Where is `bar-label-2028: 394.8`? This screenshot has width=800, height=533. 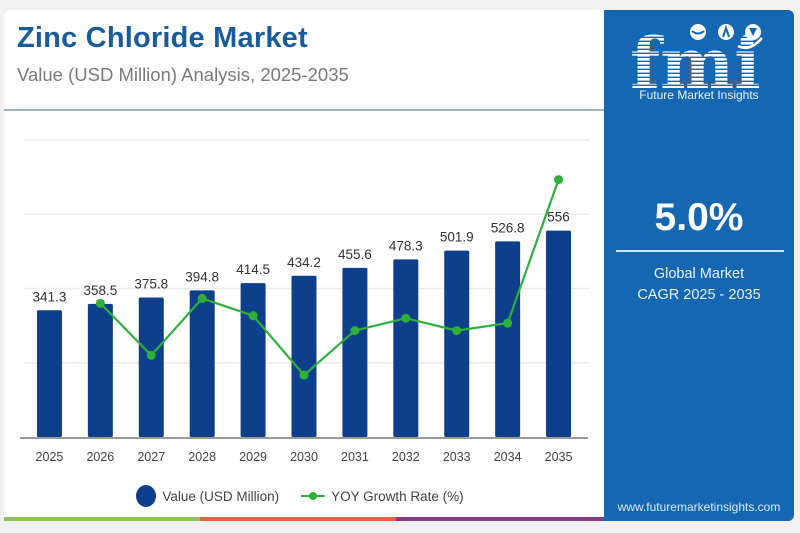 bar-label-2028: 394.8 is located at coordinates (202, 276).